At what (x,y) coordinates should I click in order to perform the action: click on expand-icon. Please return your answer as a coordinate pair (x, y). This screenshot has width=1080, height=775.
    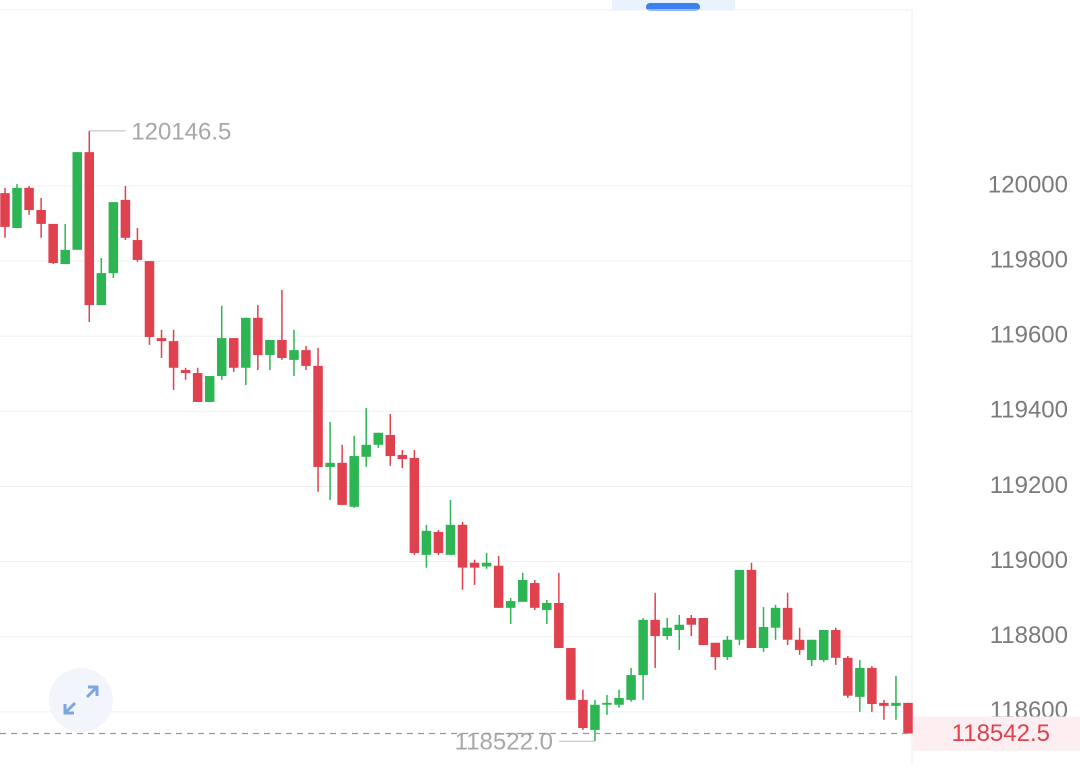
    Looking at the image, I should click on (81, 700).